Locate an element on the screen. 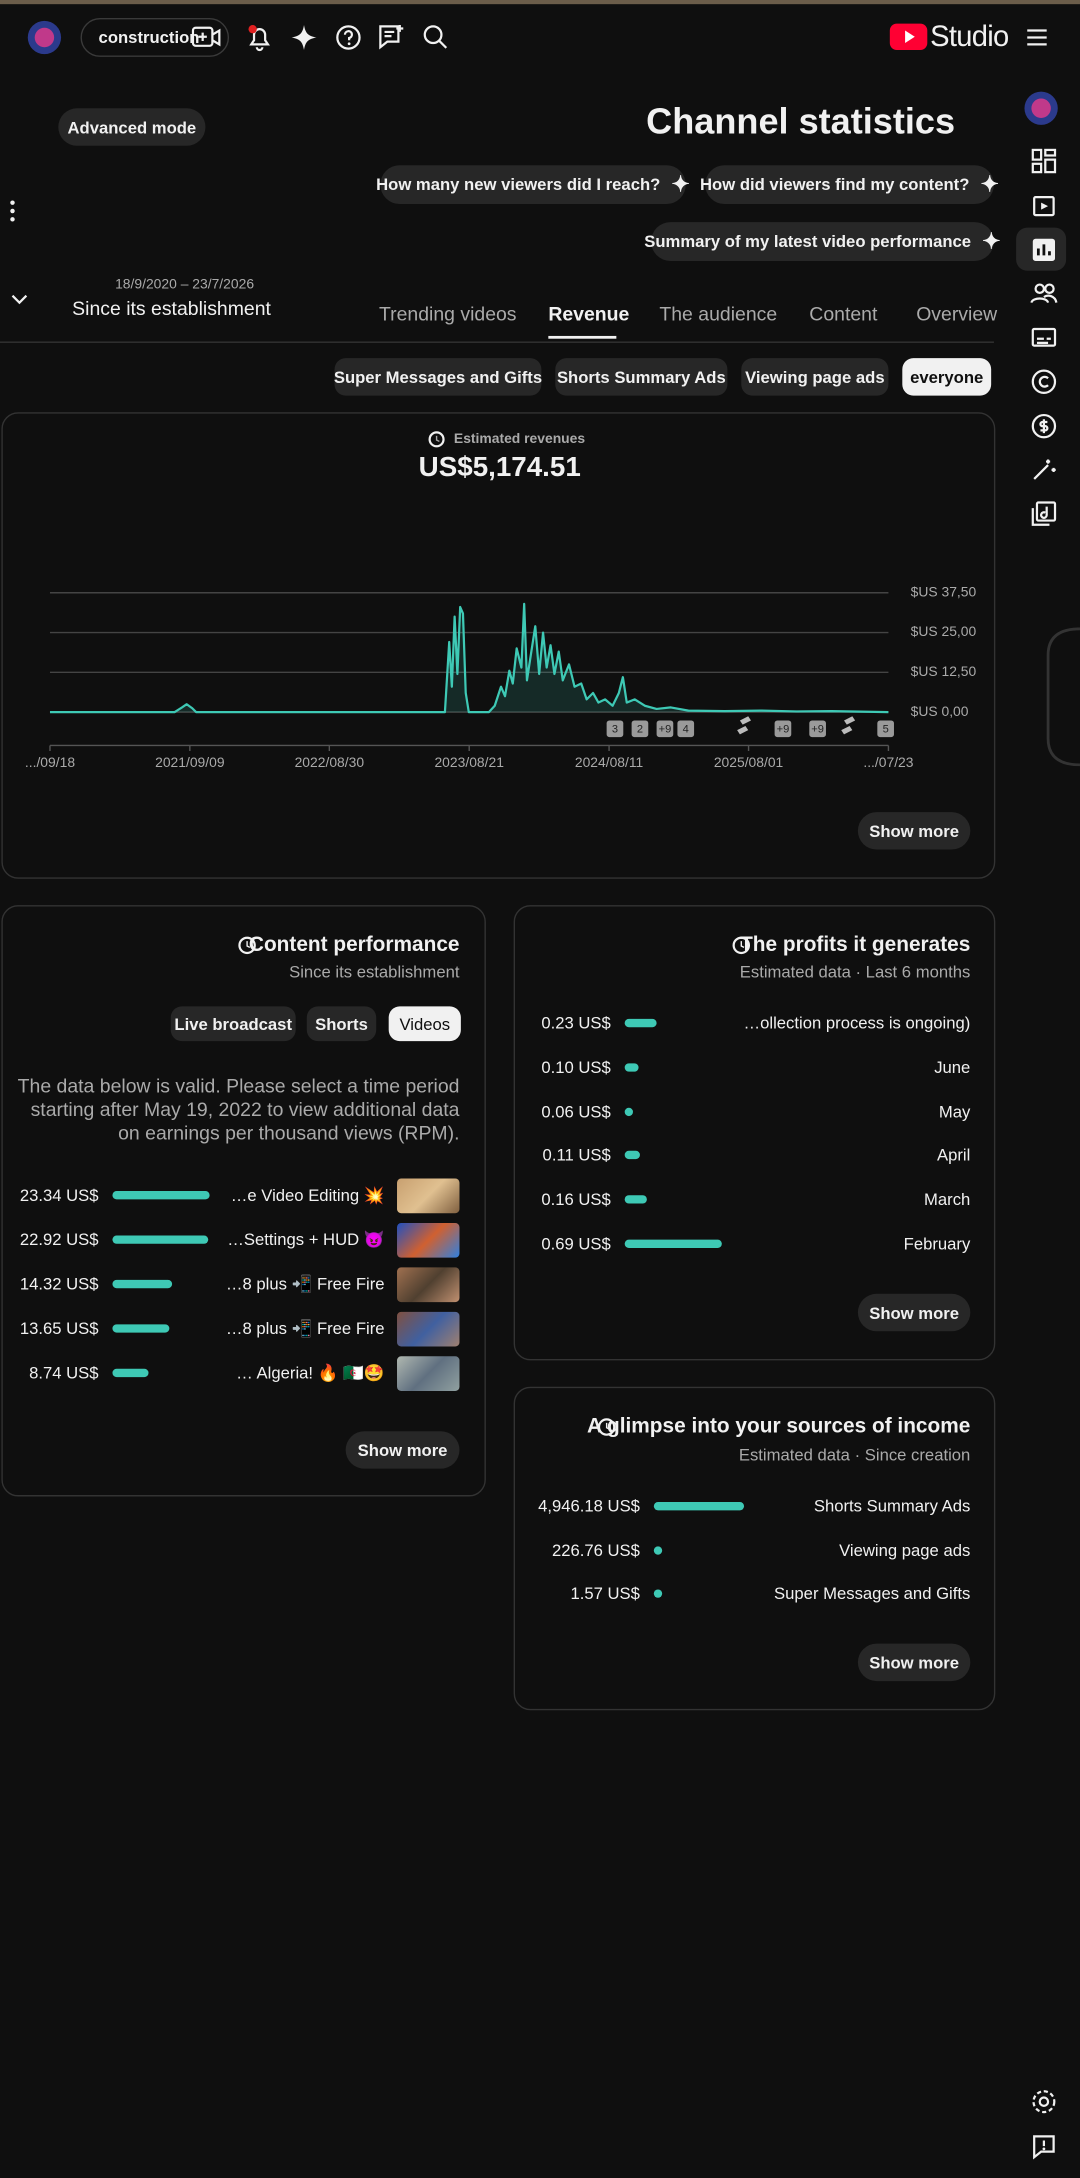  search-icon is located at coordinates (436, 37).